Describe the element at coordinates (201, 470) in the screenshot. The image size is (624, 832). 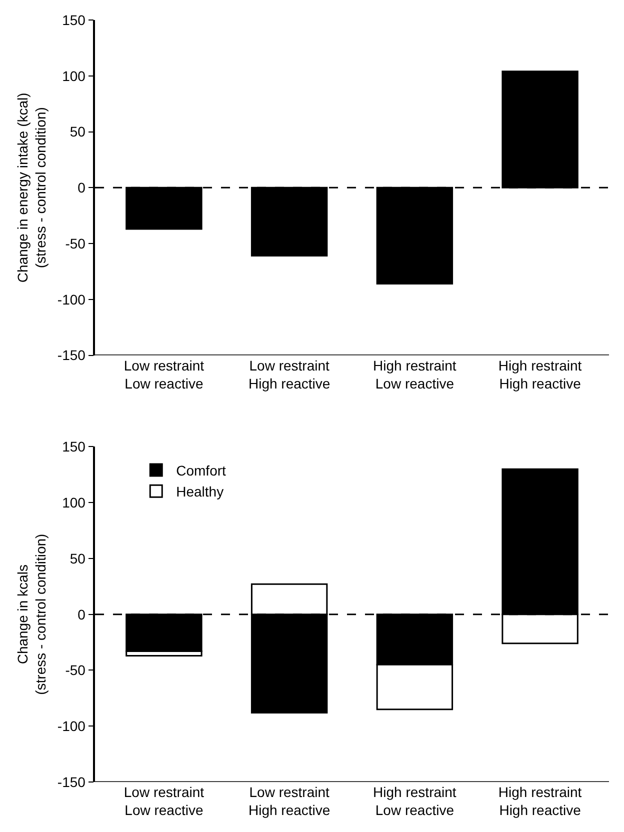
I see `legend-label: Comfort` at that location.